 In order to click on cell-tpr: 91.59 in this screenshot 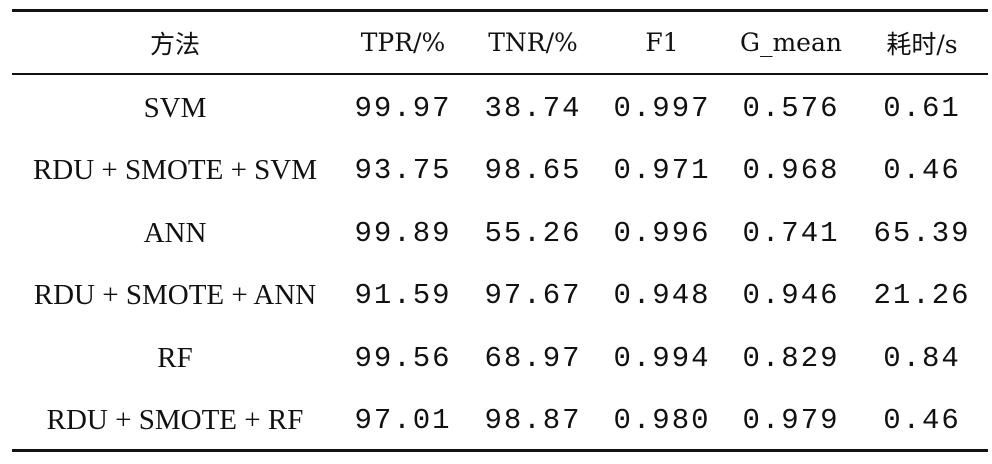, I will do `click(403, 296)`.